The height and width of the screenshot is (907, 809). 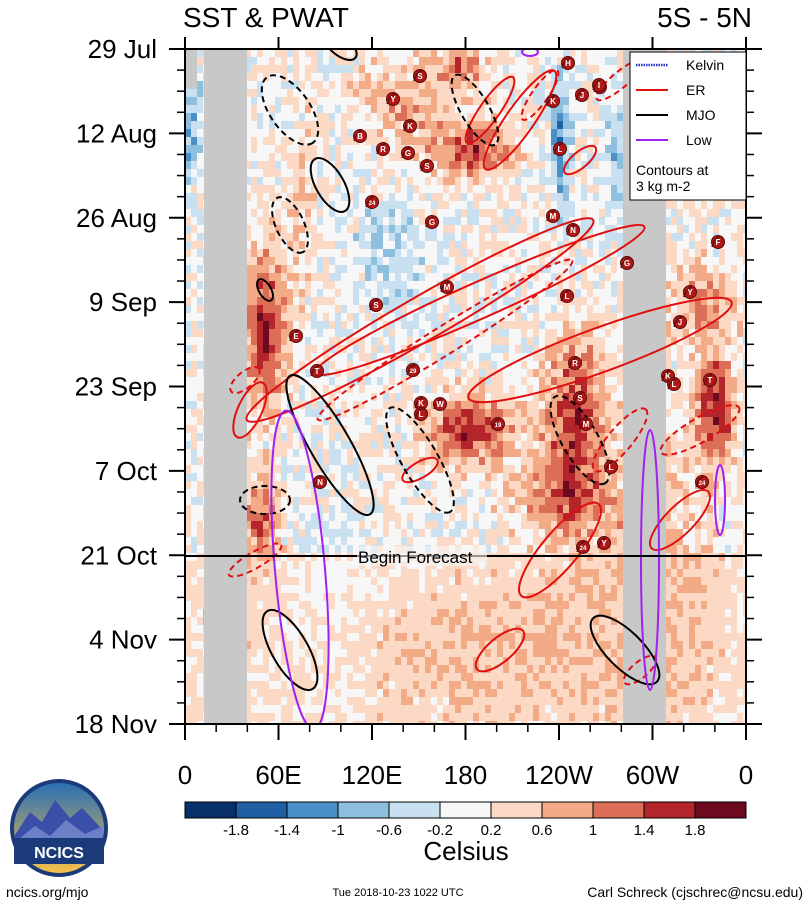 What do you see at coordinates (440, 830) in the screenshot?
I see `colorbar-tick-label: -0.2` at bounding box center [440, 830].